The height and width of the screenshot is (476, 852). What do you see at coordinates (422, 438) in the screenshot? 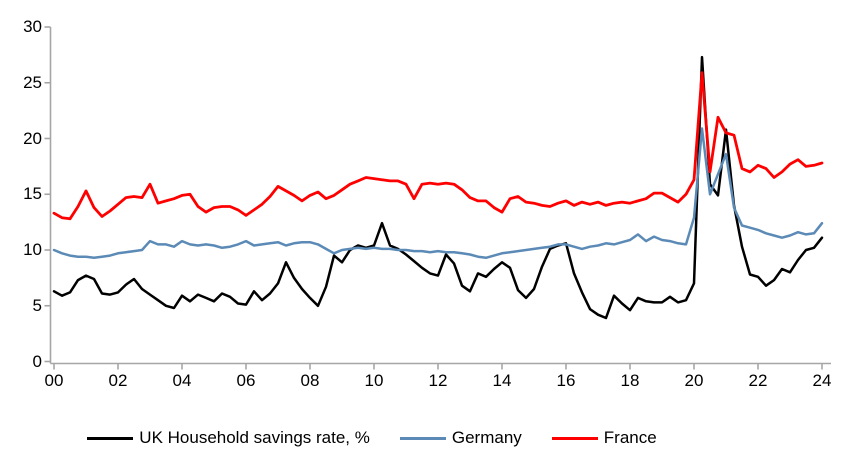
I see `germany-line-swatch` at bounding box center [422, 438].